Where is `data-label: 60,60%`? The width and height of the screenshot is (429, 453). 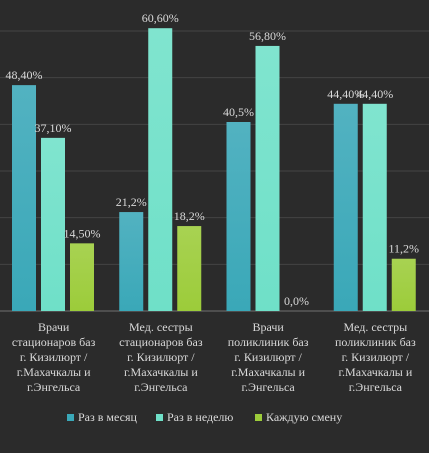
data-label: 60,60% is located at coordinates (160, 18).